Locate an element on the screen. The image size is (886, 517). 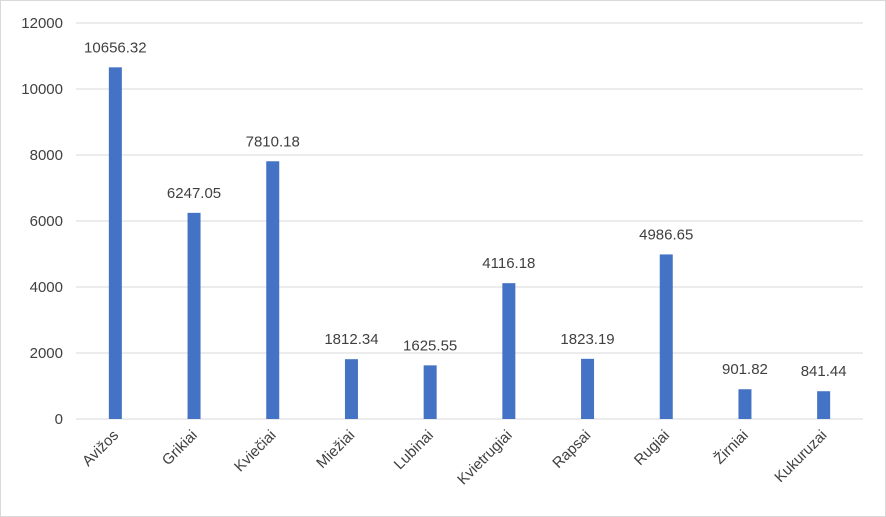
x-tick-label: Rapsai is located at coordinates (571, 449).